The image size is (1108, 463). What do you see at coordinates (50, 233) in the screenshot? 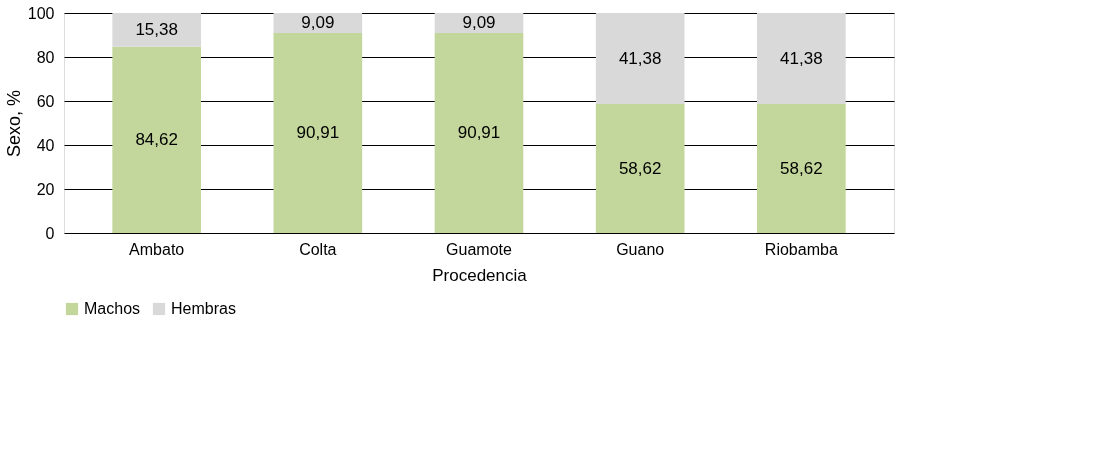
I see `y-tick-label: 0` at bounding box center [50, 233].